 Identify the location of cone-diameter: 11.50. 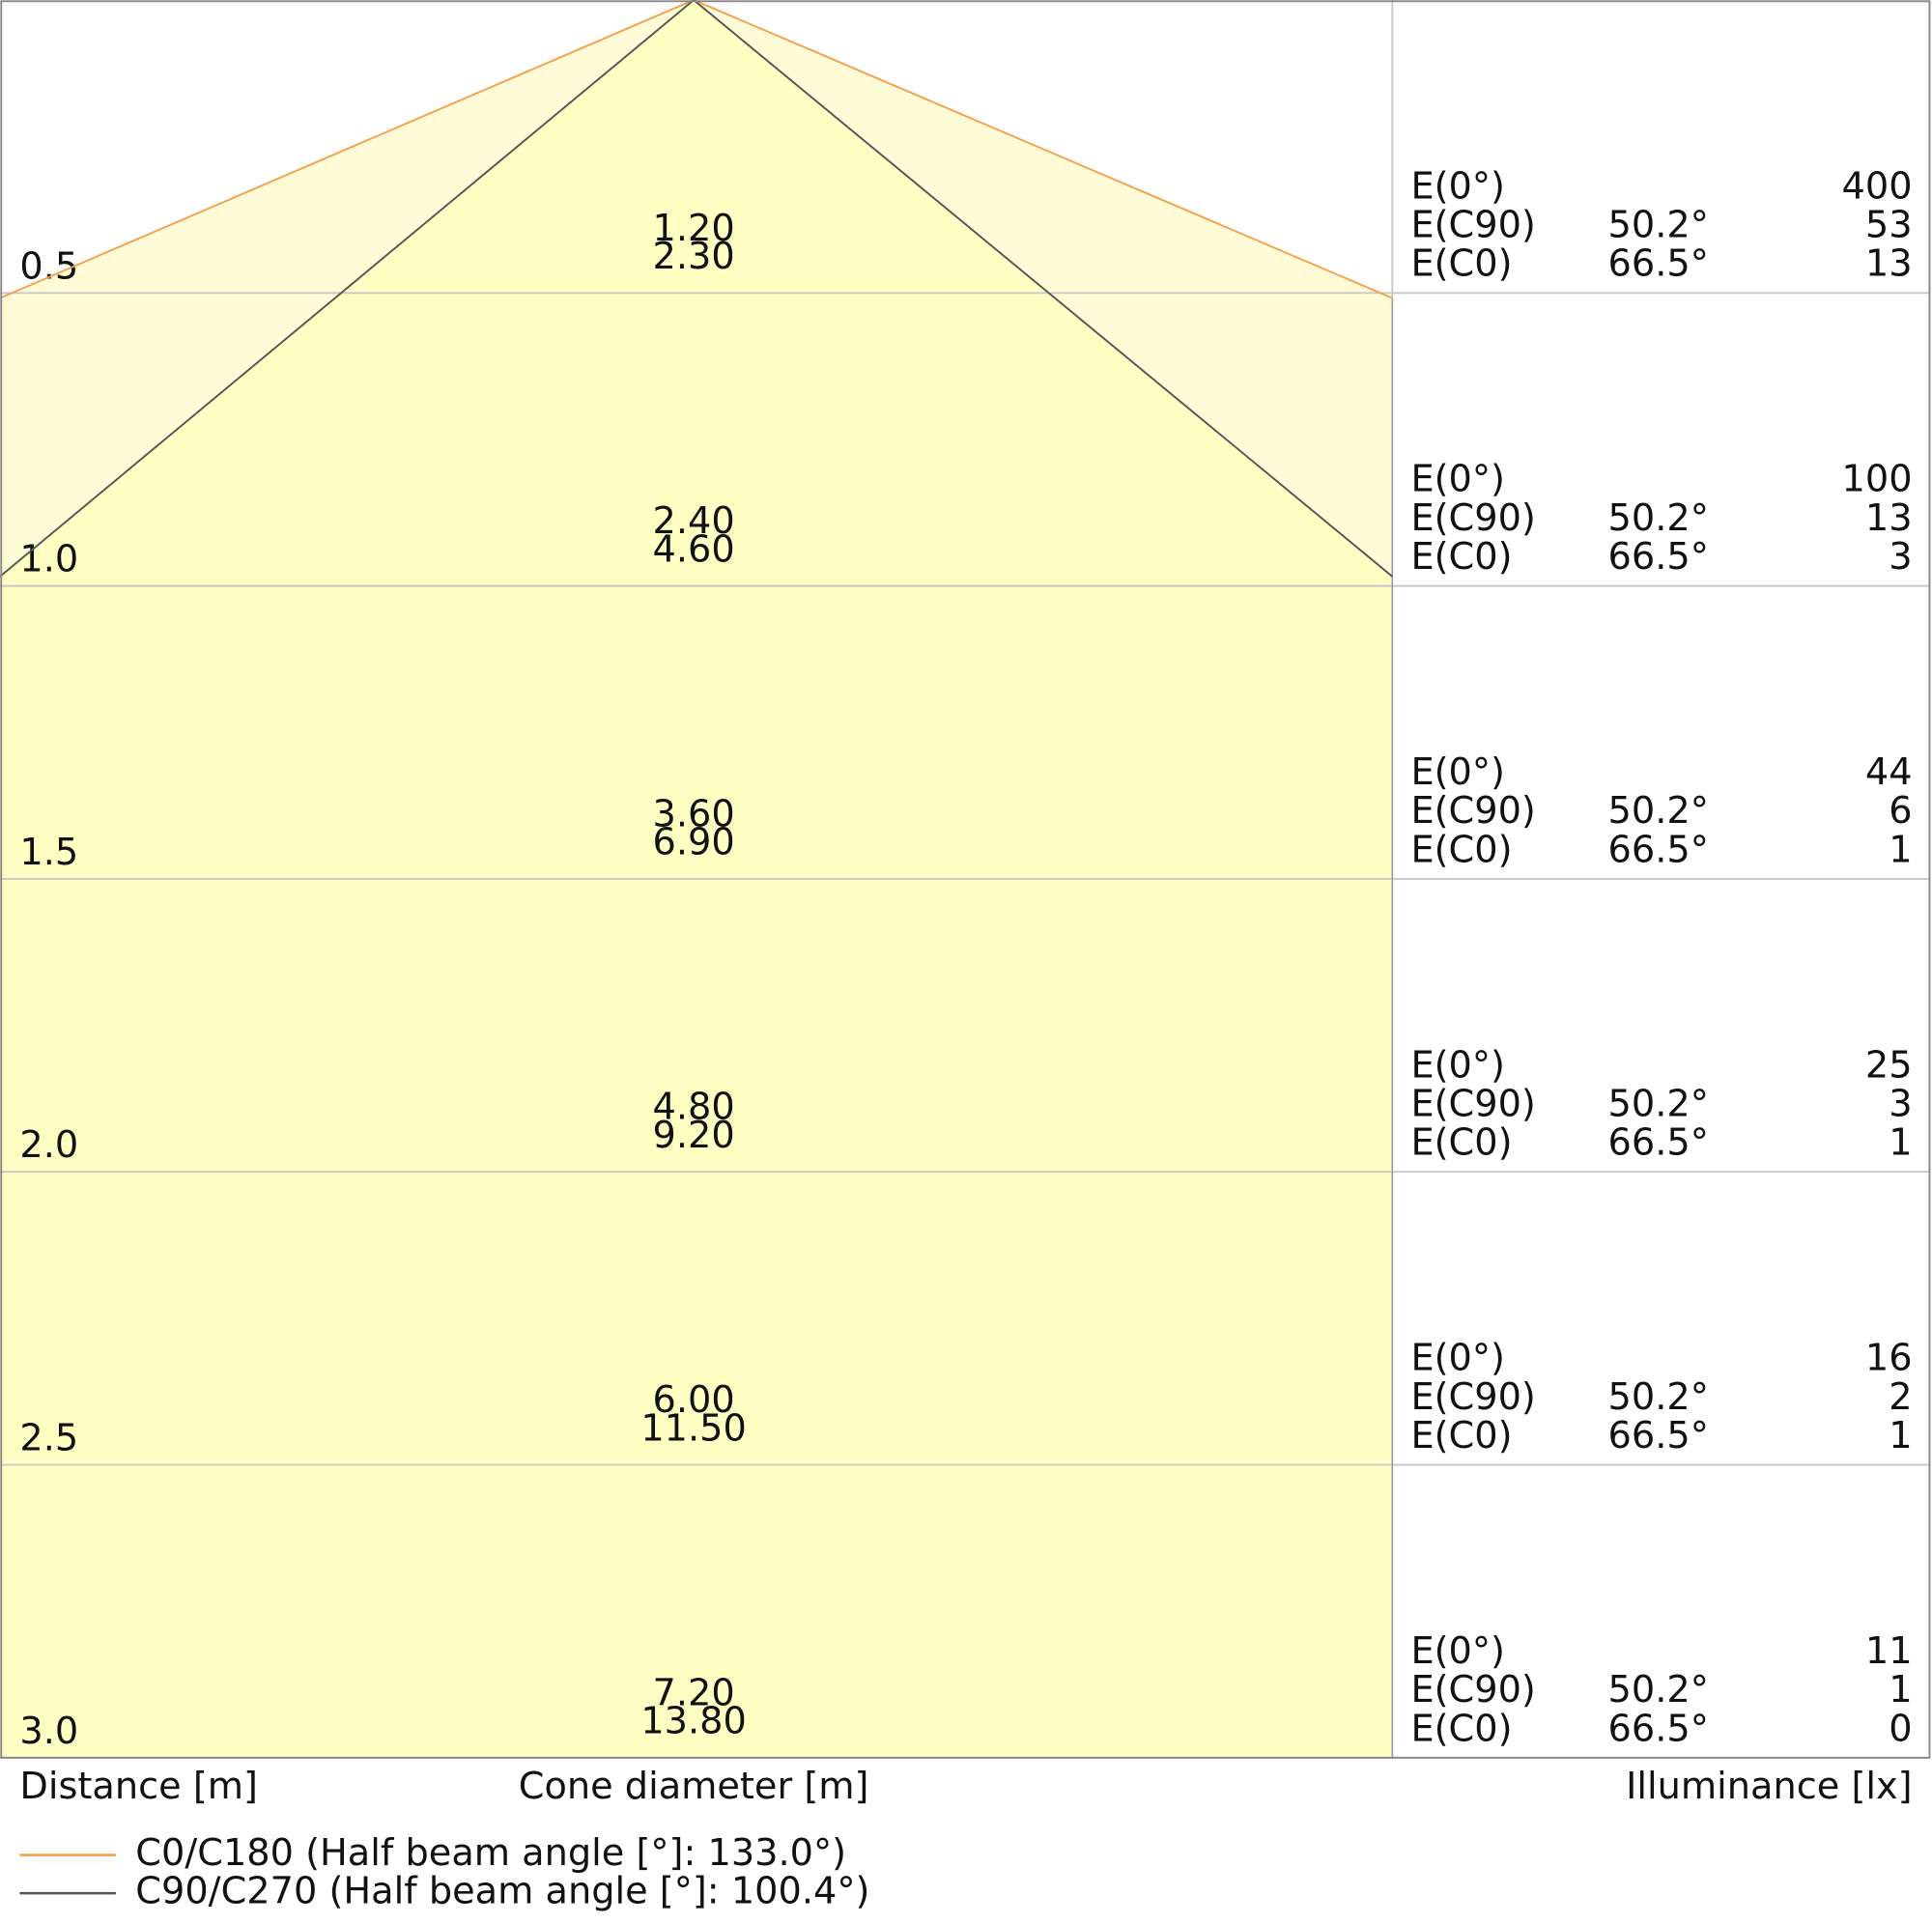
(693, 1428).